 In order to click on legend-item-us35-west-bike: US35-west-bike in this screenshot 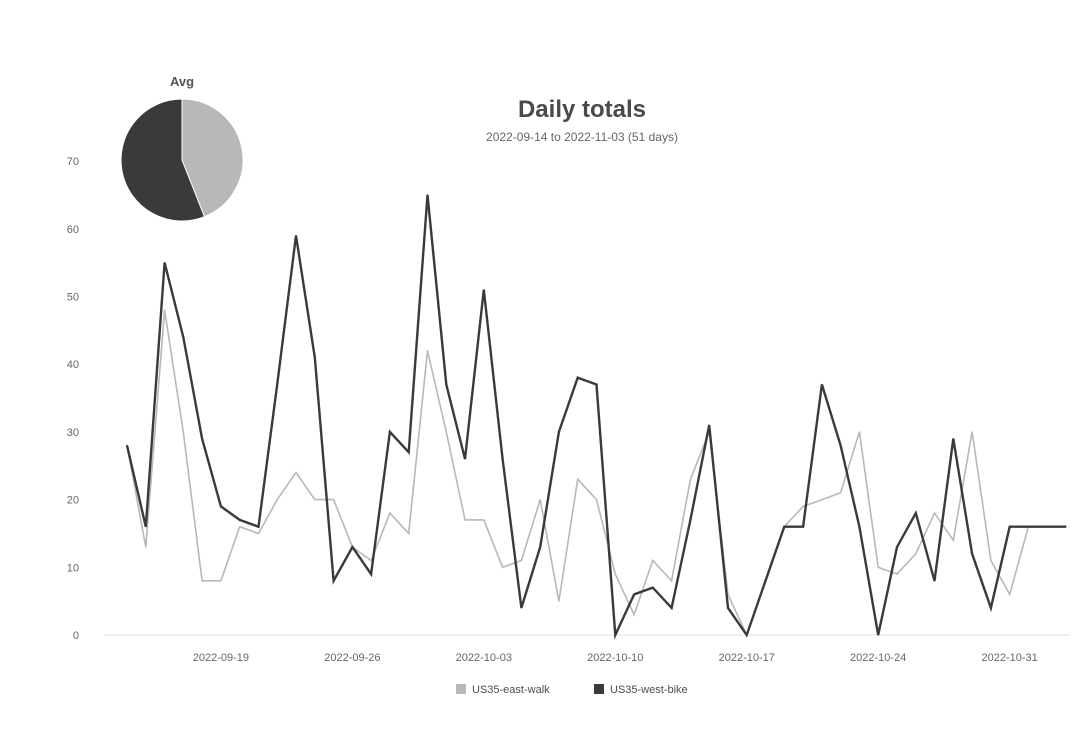, I will do `click(641, 690)`.